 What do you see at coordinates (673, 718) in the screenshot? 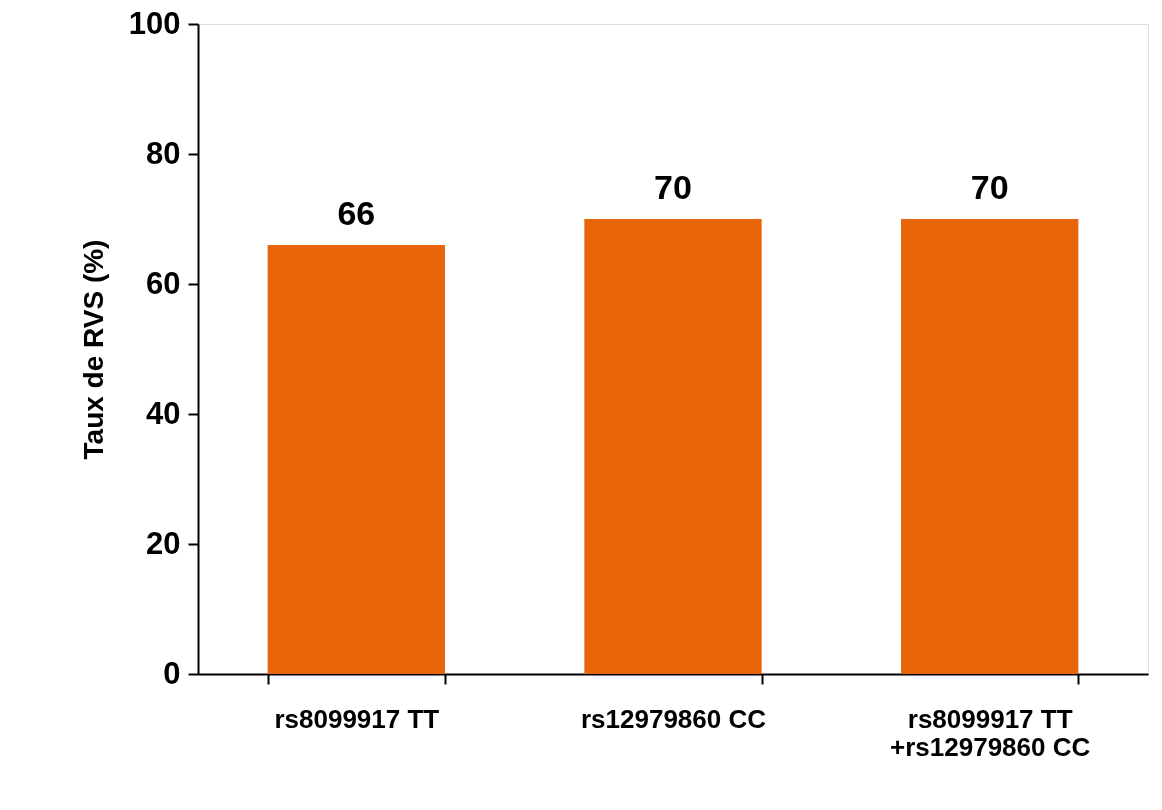
I see `x-tick-label: rs12979860 CC` at bounding box center [673, 718].